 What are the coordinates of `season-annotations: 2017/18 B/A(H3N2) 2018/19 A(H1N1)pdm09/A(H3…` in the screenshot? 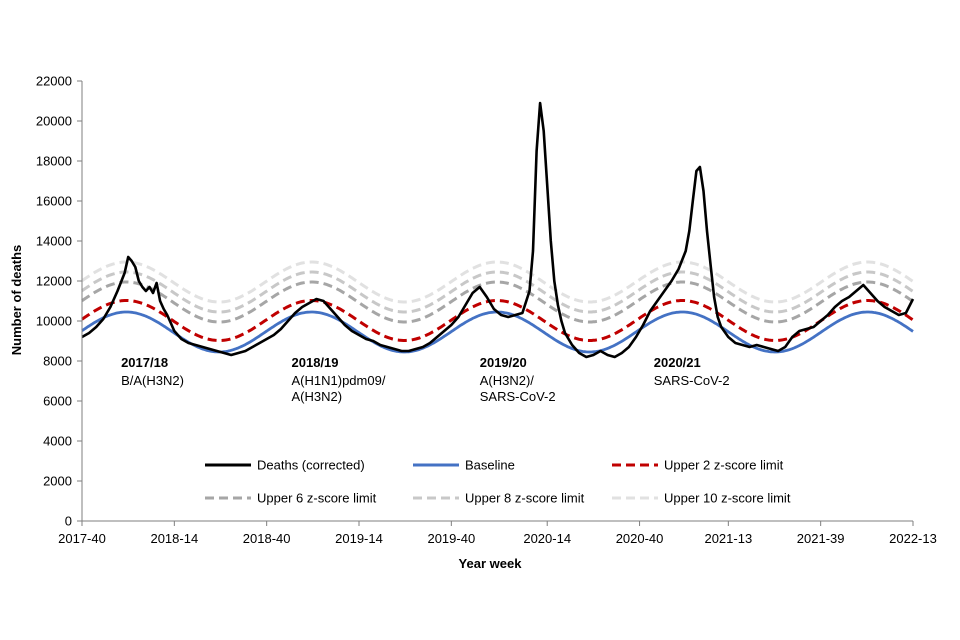 It's located at (425, 379).